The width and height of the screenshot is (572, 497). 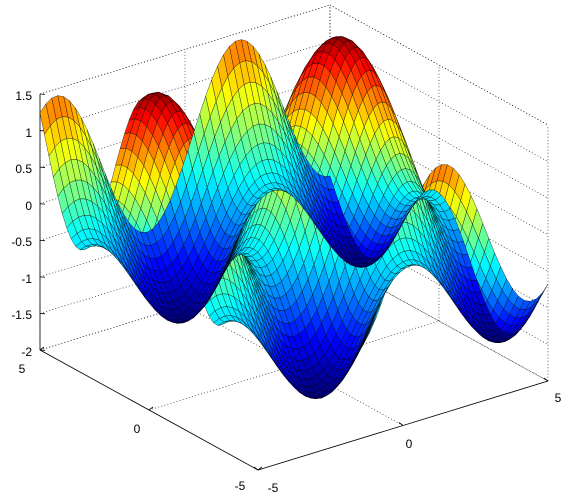 I want to click on z-tick-label-3: 0, so click(x=28, y=206).